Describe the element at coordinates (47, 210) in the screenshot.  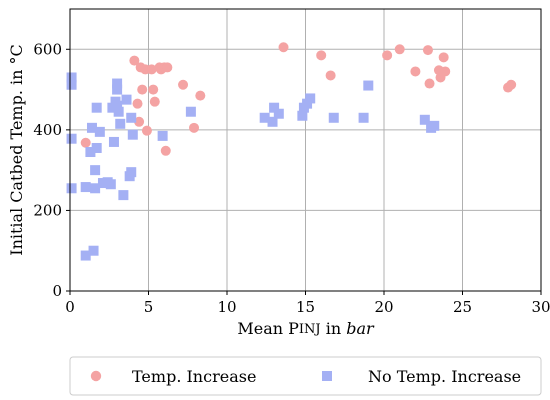
I see `y-tick-label: 200` at that location.